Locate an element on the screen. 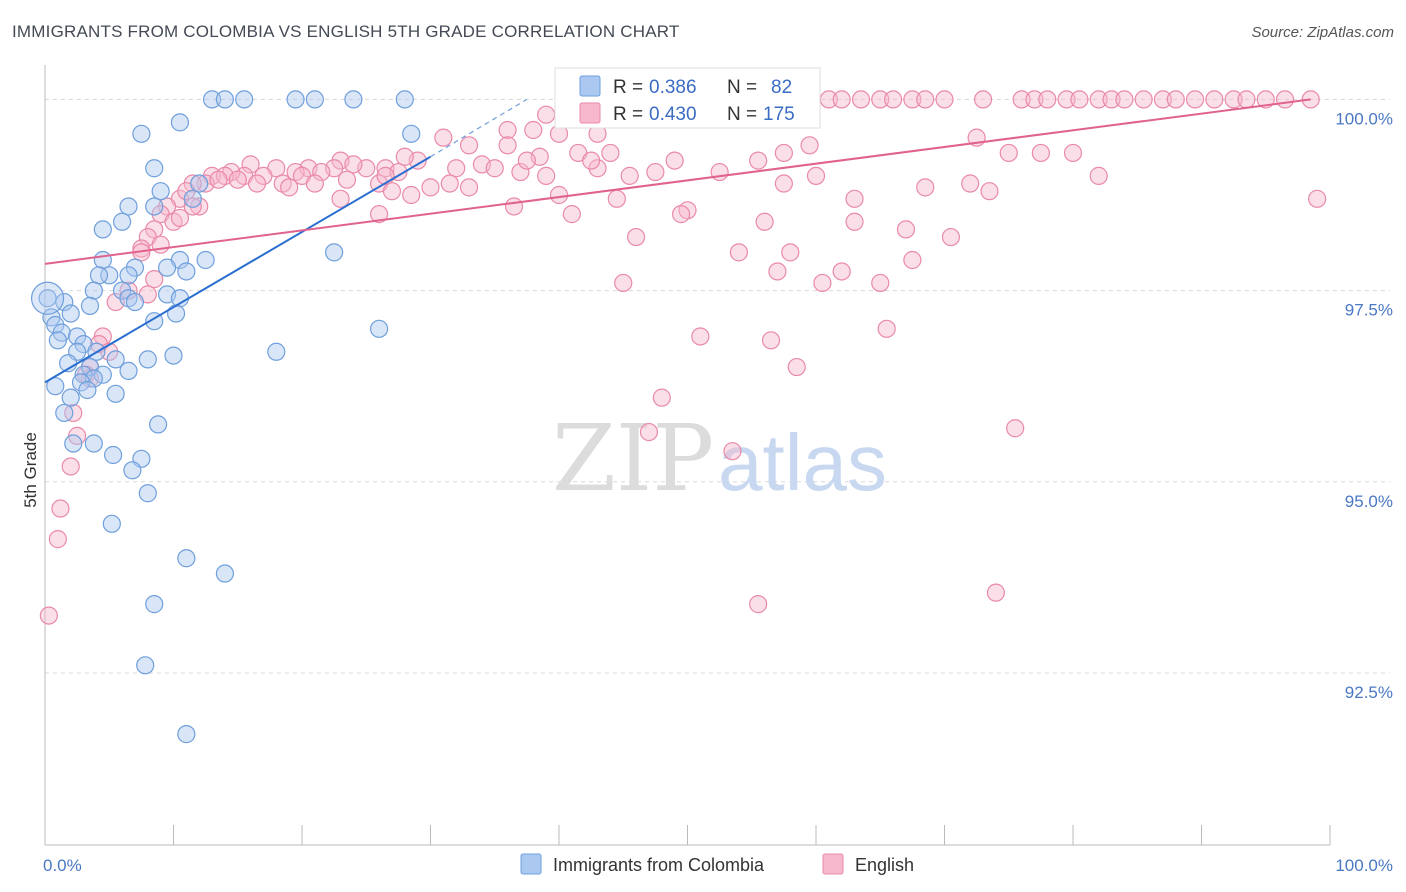 This screenshot has height=892, width=1406. stats-r-value-2: 0.430 is located at coordinates (673, 114).